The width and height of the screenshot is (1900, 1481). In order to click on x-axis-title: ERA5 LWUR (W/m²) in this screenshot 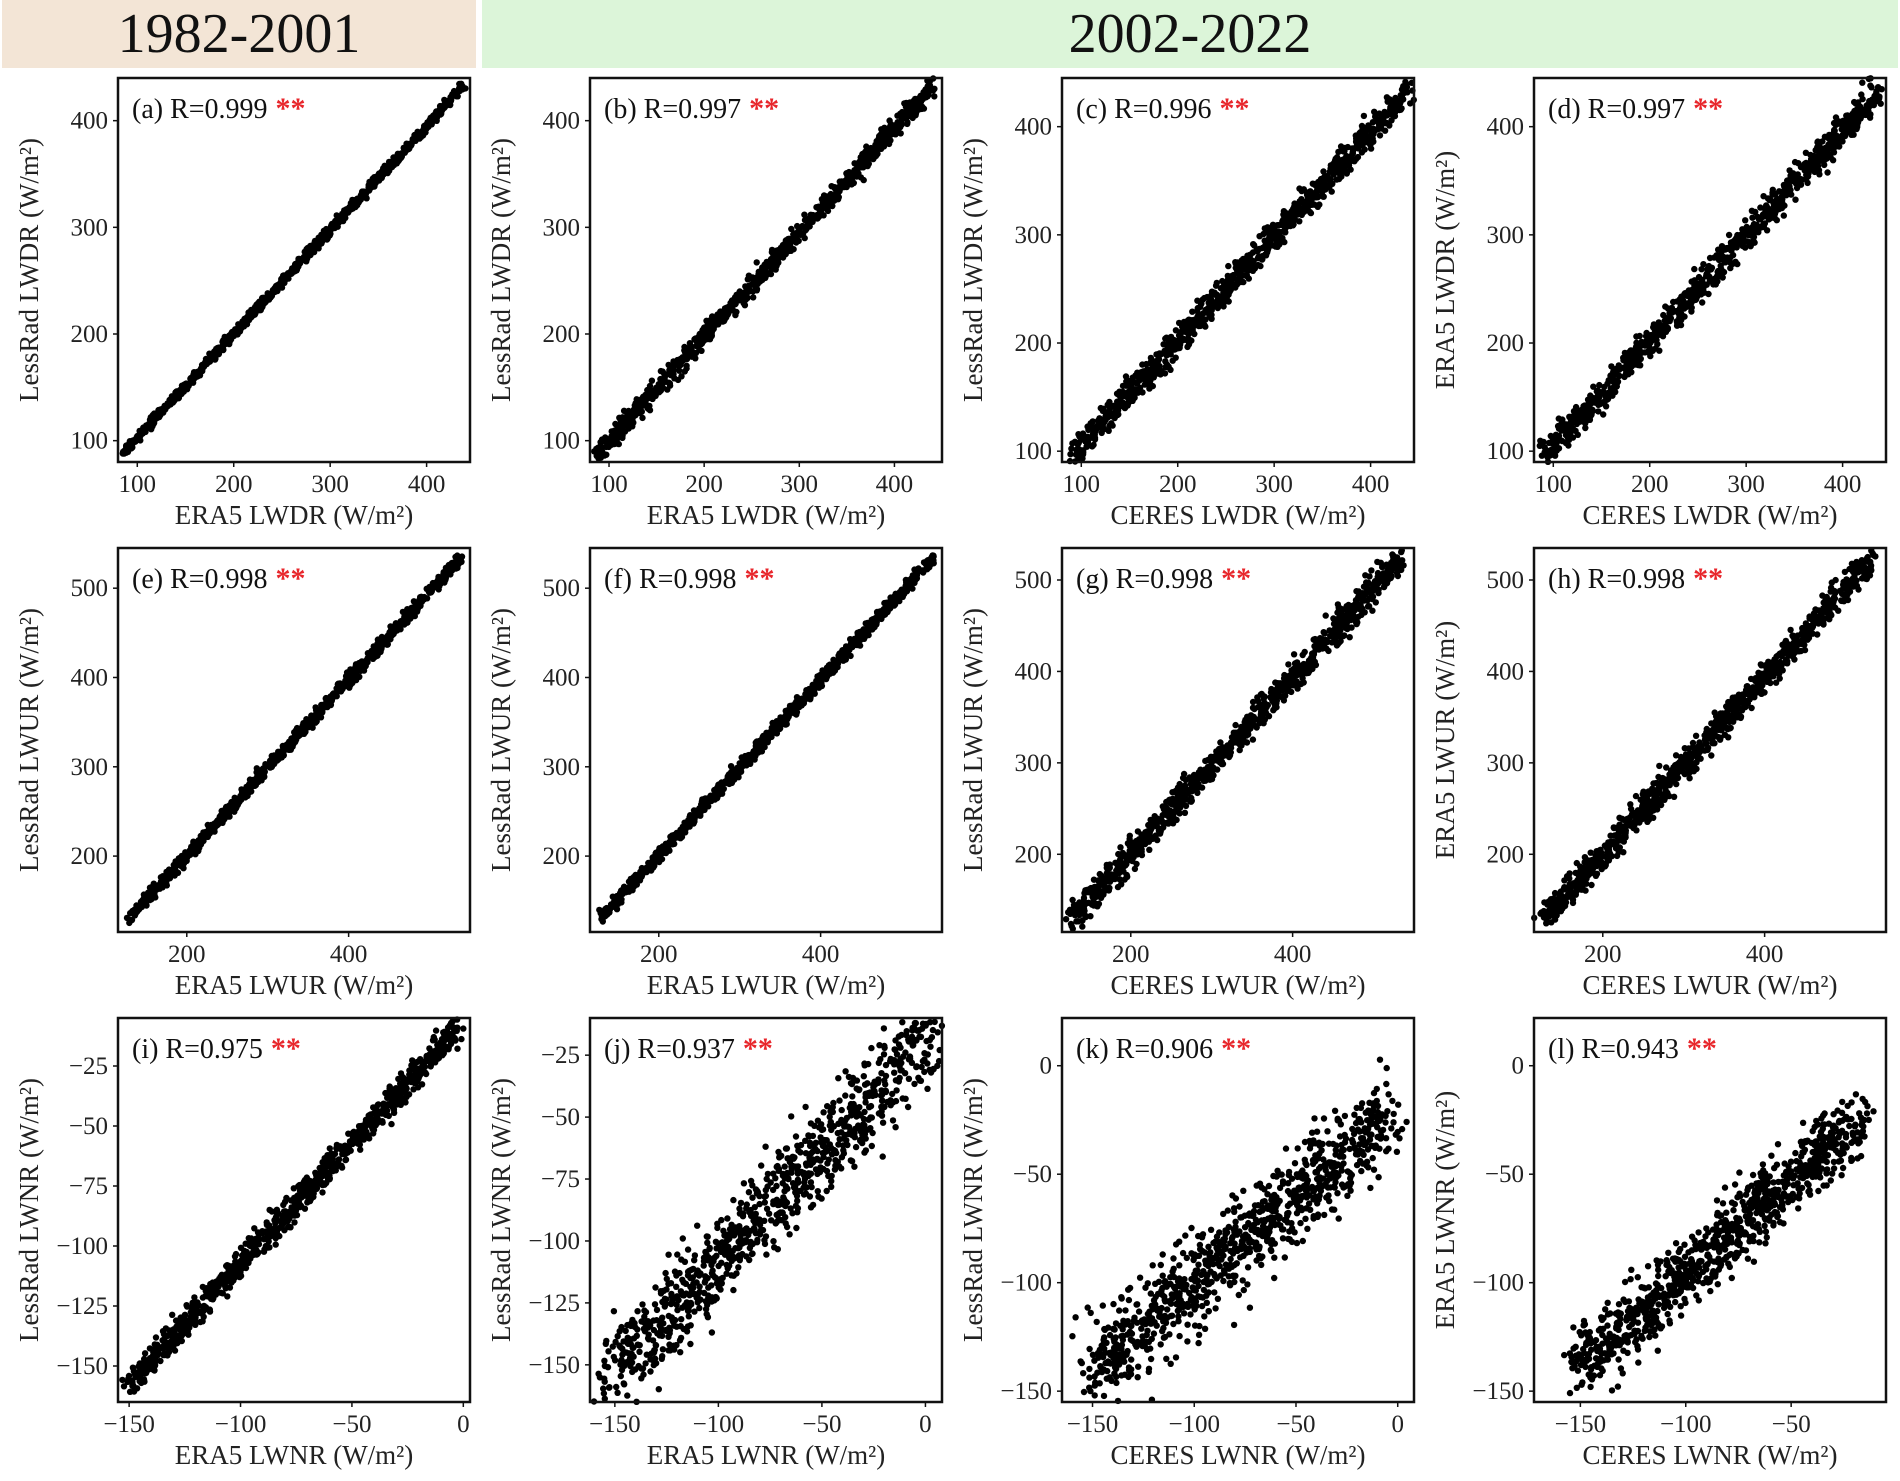, I will do `click(294, 985)`.